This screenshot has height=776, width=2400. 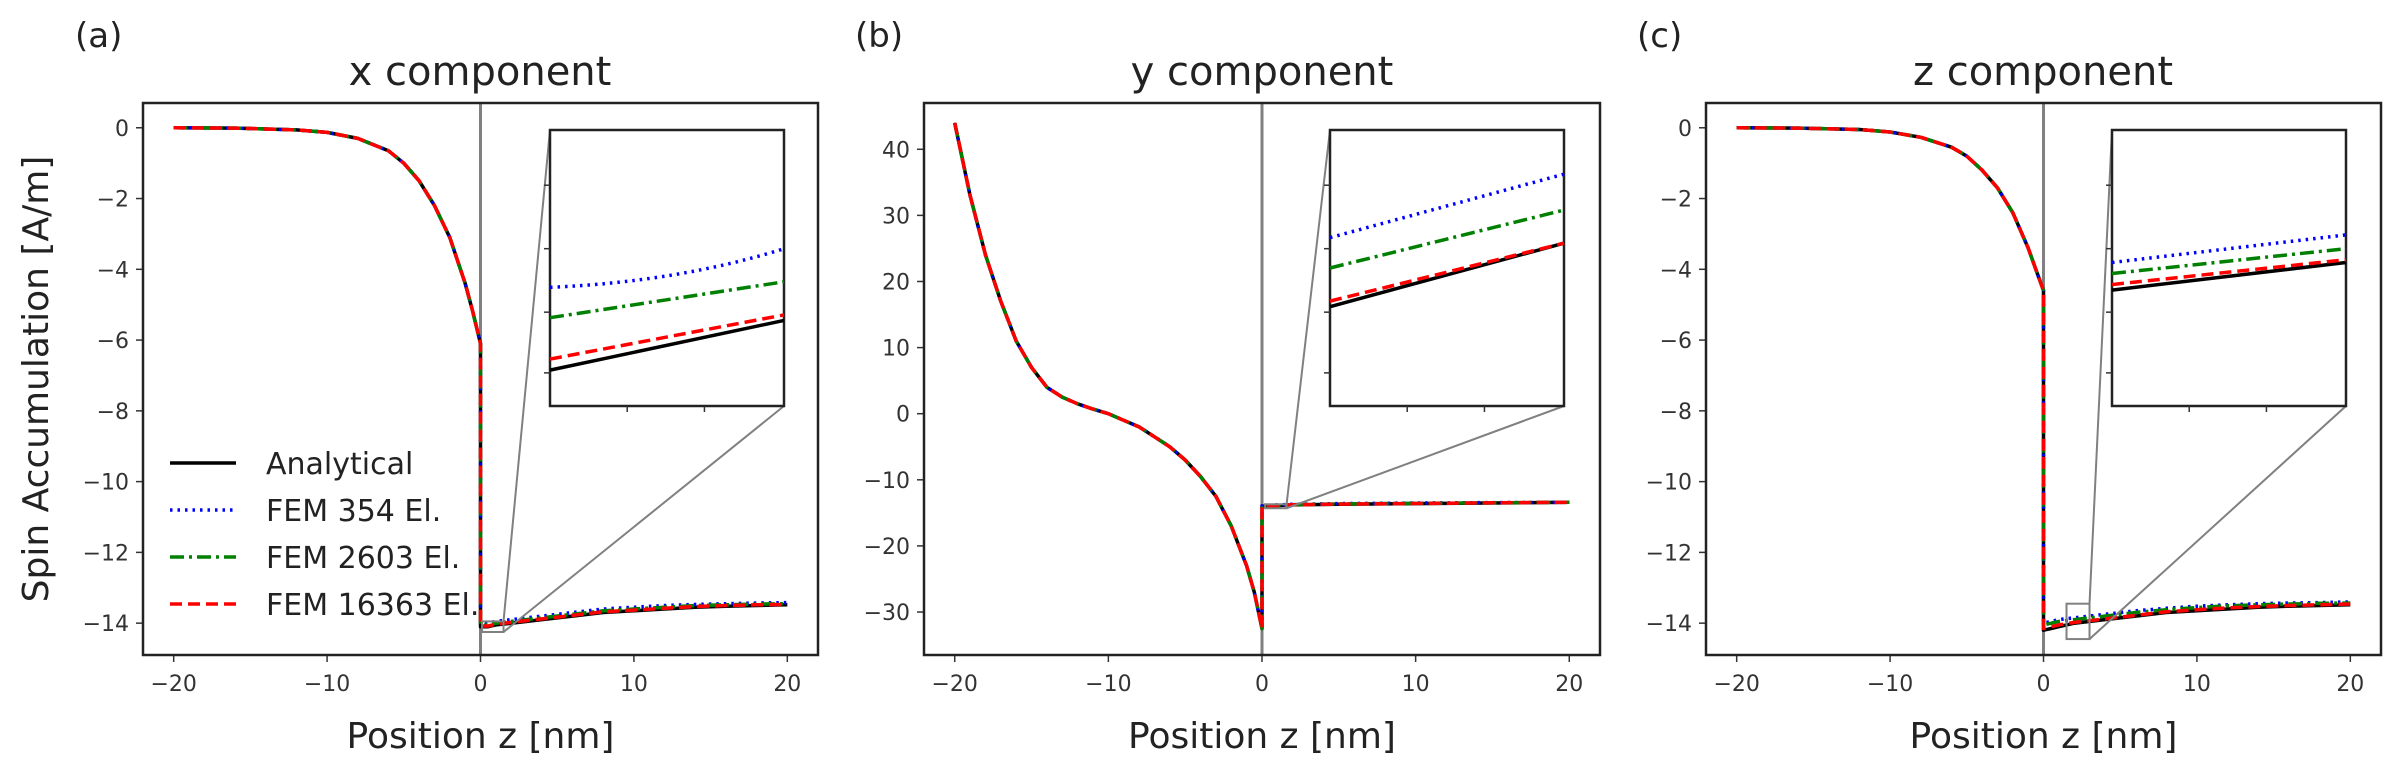 I want to click on y-tick-label: 40, so click(x=896, y=150).